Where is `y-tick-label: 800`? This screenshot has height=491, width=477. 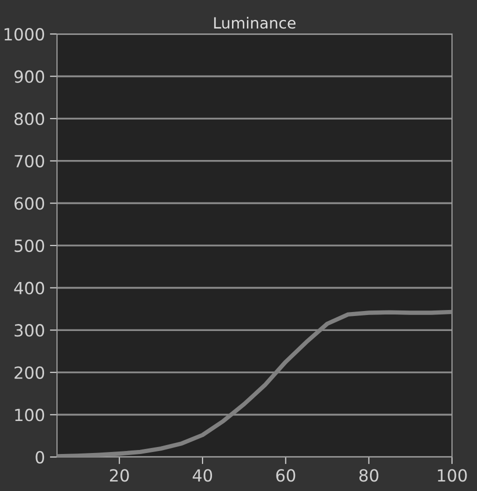 y-tick-label: 800 is located at coordinates (29, 119).